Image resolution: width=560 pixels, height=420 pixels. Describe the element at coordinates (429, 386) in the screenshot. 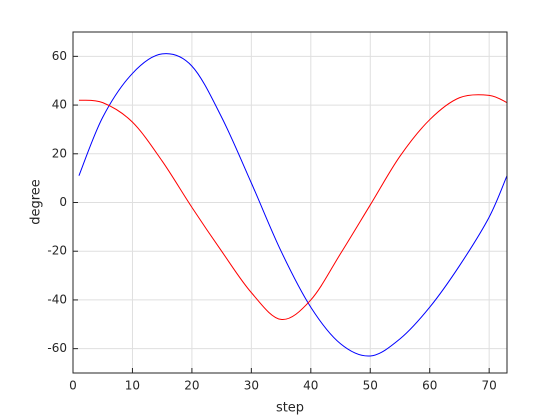

I see `x-tick-label: 60` at that location.